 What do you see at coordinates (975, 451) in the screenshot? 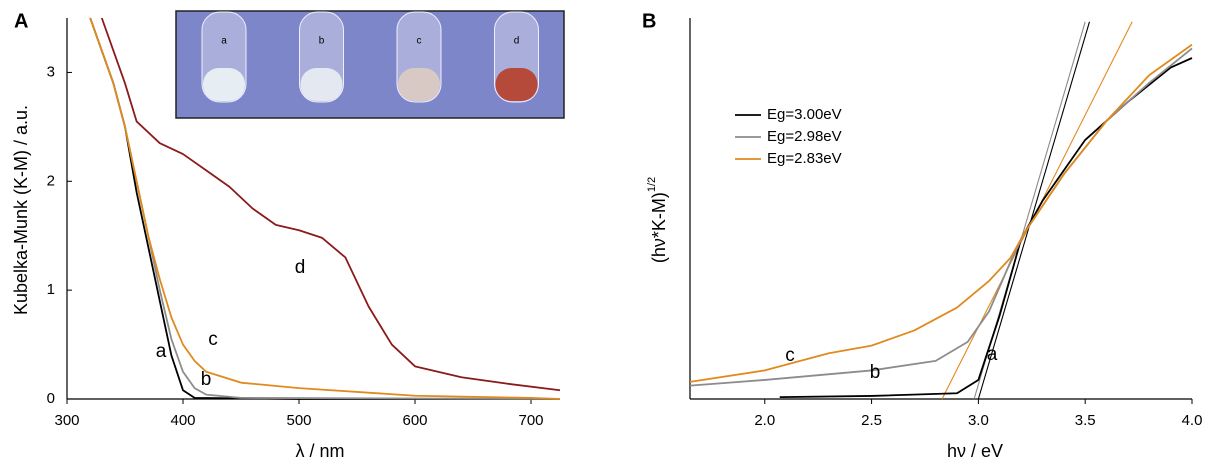
I see `x-axis-label: hν / eV` at bounding box center [975, 451].